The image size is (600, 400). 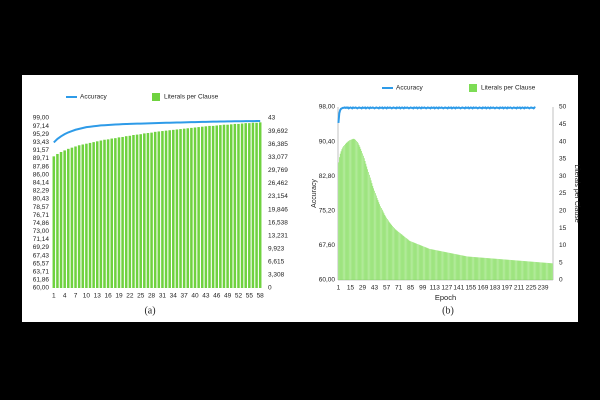 I want to click on x-tick-label: 37, so click(x=185, y=296).